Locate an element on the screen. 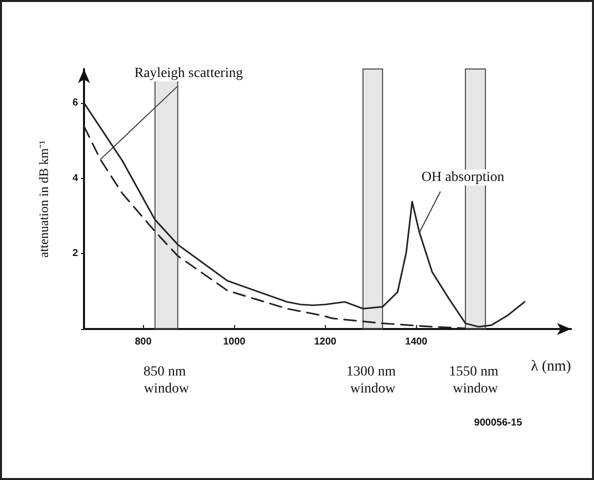 The image size is (594, 480). annotation: Rayleigh scattering is located at coordinates (188, 73).